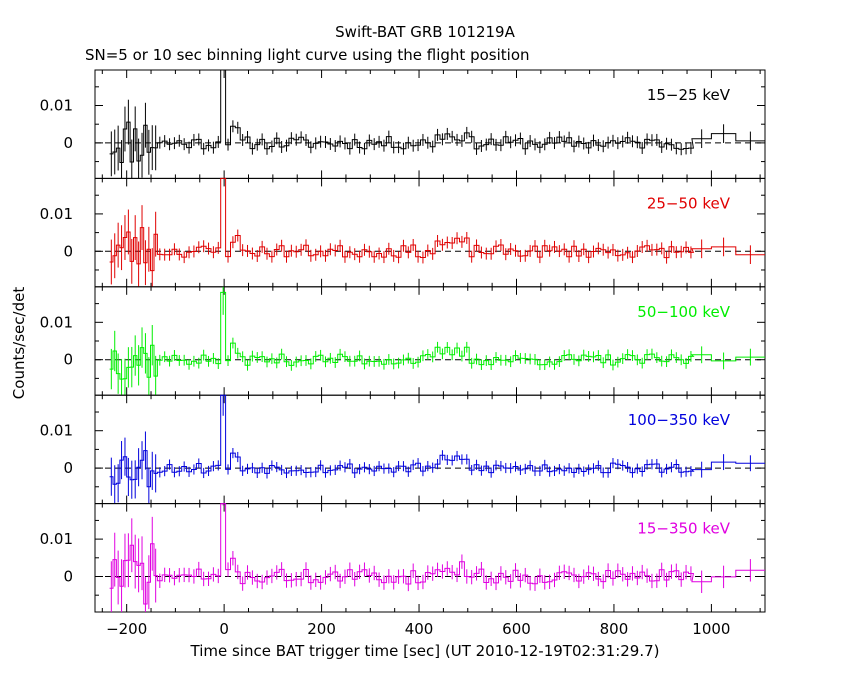 The image size is (850, 680). I want to click on panel-1: 0 0.01 15−25 keV, so click(403, 124).